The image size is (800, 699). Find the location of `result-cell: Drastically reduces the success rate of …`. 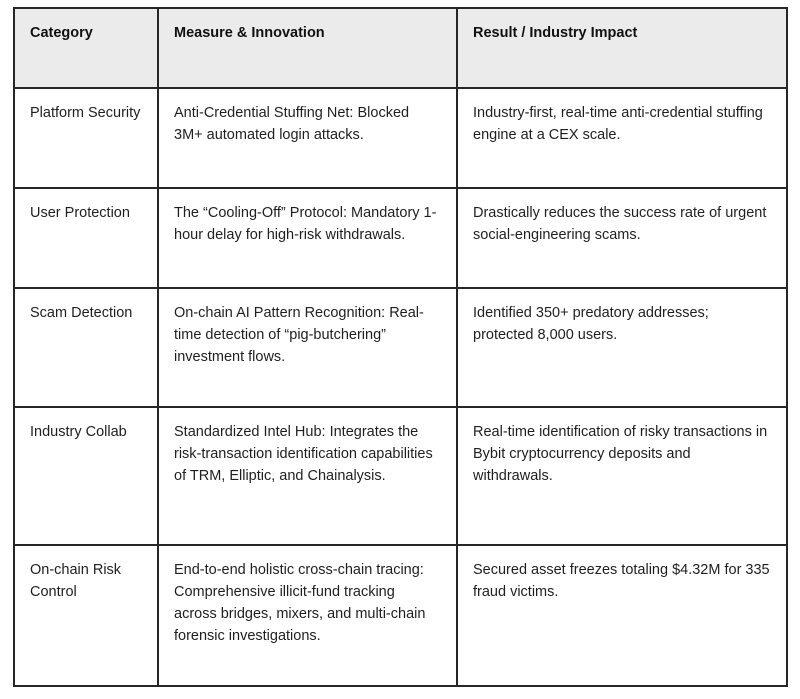

result-cell: Drastically reduces the success rate of … is located at coordinates (622, 238).